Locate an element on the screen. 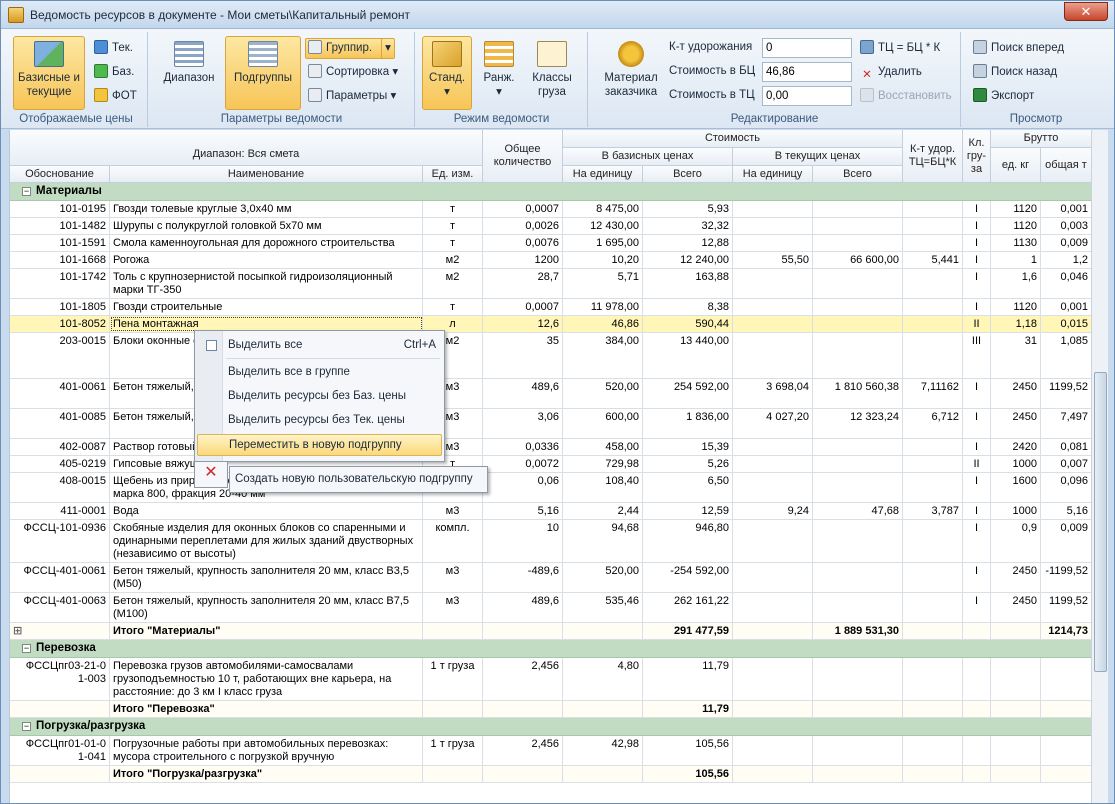  table-cell: 946,80 is located at coordinates (688, 541).